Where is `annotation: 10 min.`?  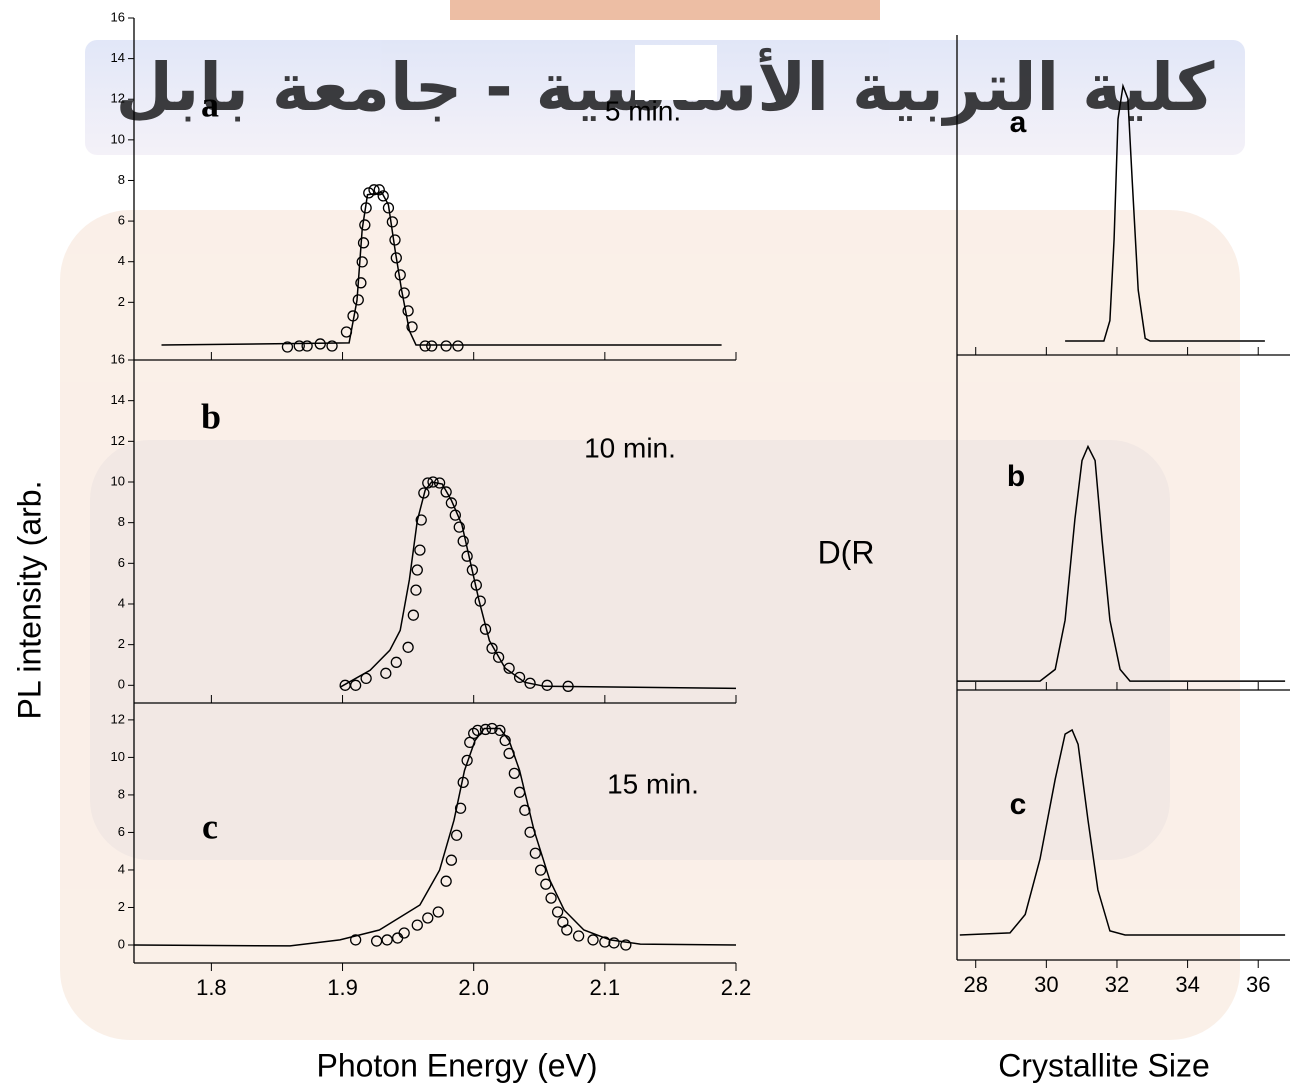
annotation: 10 min. is located at coordinates (630, 447).